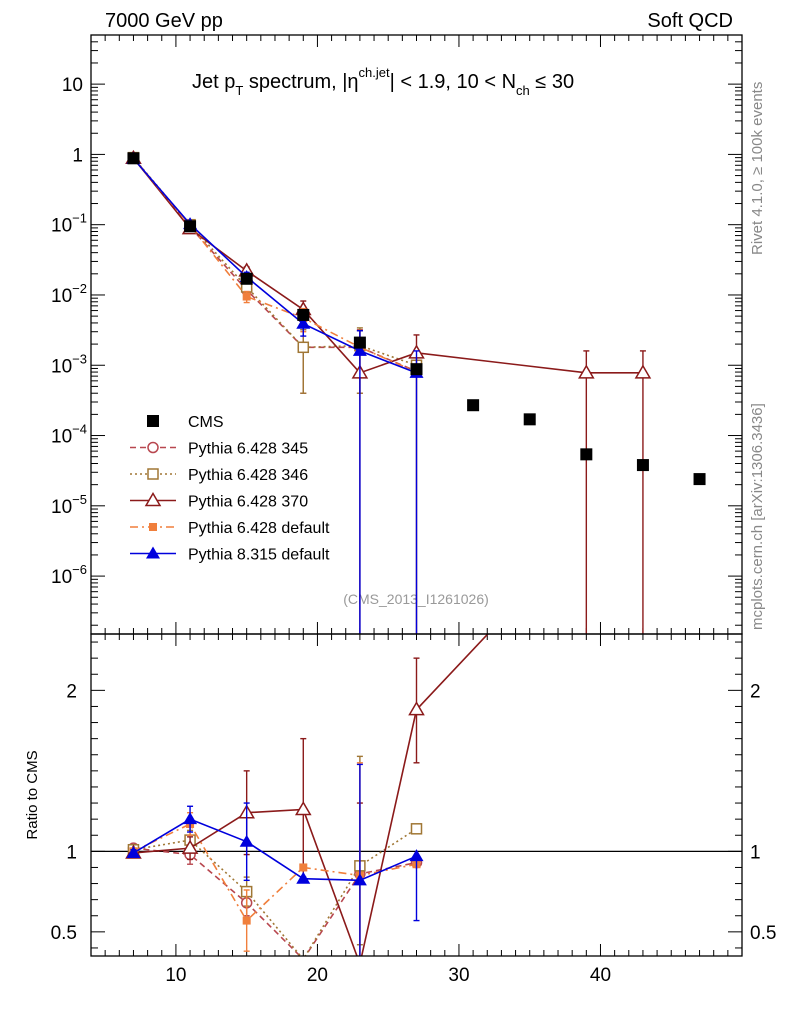 Image resolution: width=786 pixels, height=1024 pixels. Describe the element at coordinates (175, 975) in the screenshot. I see `x-tick-label: 10` at that location.